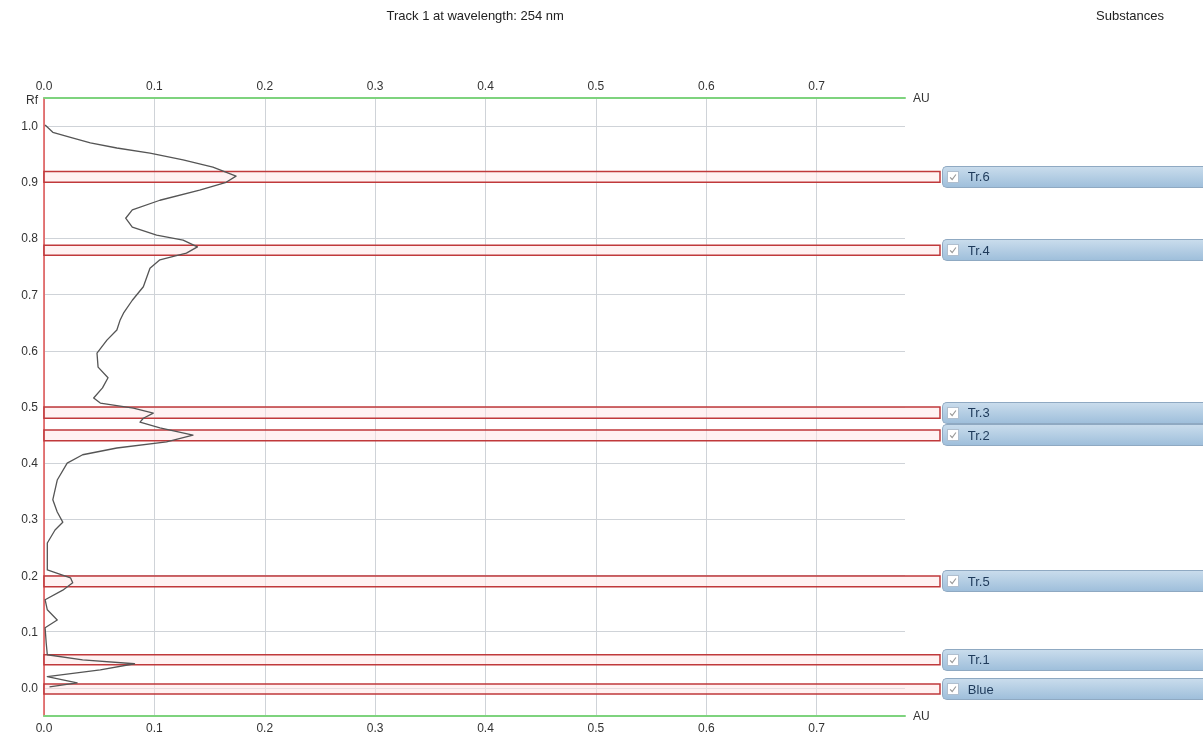  What do you see at coordinates (706, 86) in the screenshot?
I see `x2-tick-label: 0.6` at bounding box center [706, 86].